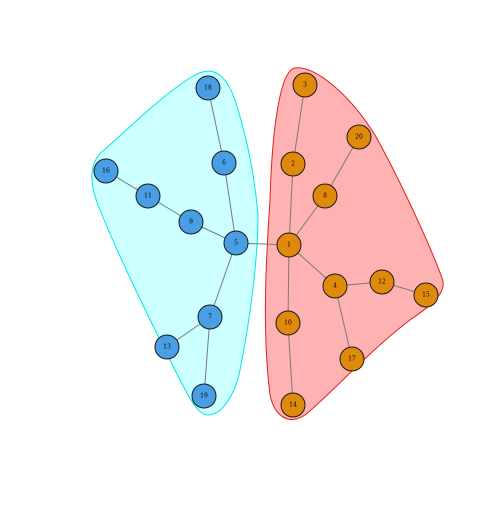 The width and height of the screenshot is (504, 509). I want to click on node-3: 3, so click(305, 85).